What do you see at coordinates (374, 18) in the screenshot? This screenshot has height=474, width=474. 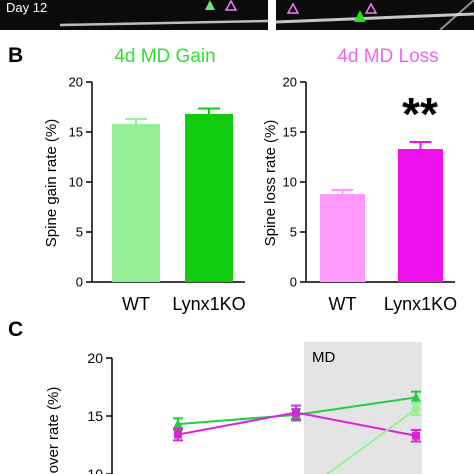 I see `dendrite-right` at bounding box center [374, 18].